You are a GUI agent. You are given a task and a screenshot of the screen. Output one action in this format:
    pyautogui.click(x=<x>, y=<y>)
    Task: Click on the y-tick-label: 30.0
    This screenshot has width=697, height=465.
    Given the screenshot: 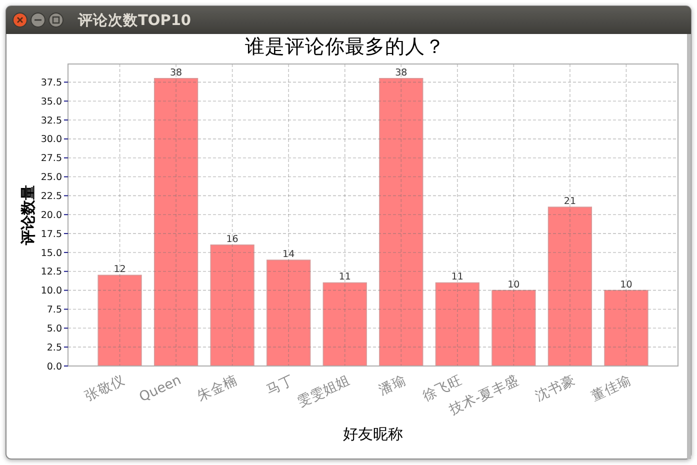 What is the action you would take?
    pyautogui.click(x=51, y=140)
    